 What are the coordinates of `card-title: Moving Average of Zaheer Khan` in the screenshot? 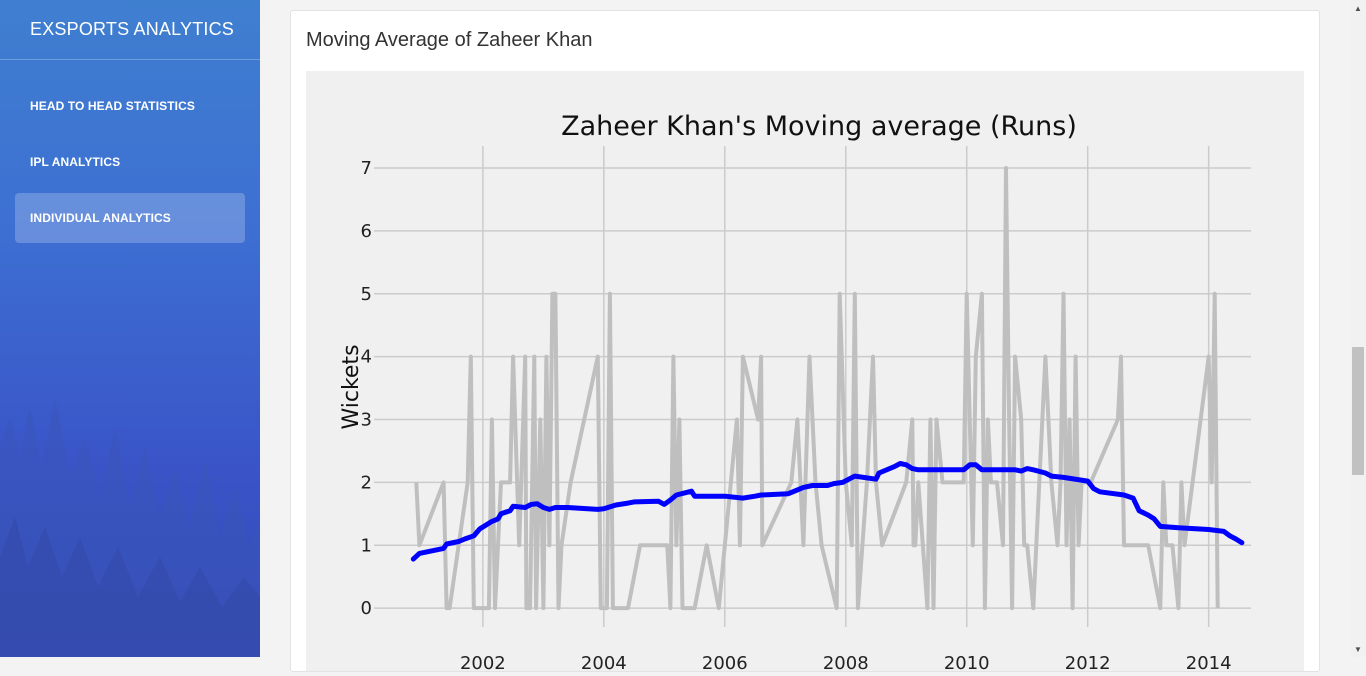 It's located at (449, 40).